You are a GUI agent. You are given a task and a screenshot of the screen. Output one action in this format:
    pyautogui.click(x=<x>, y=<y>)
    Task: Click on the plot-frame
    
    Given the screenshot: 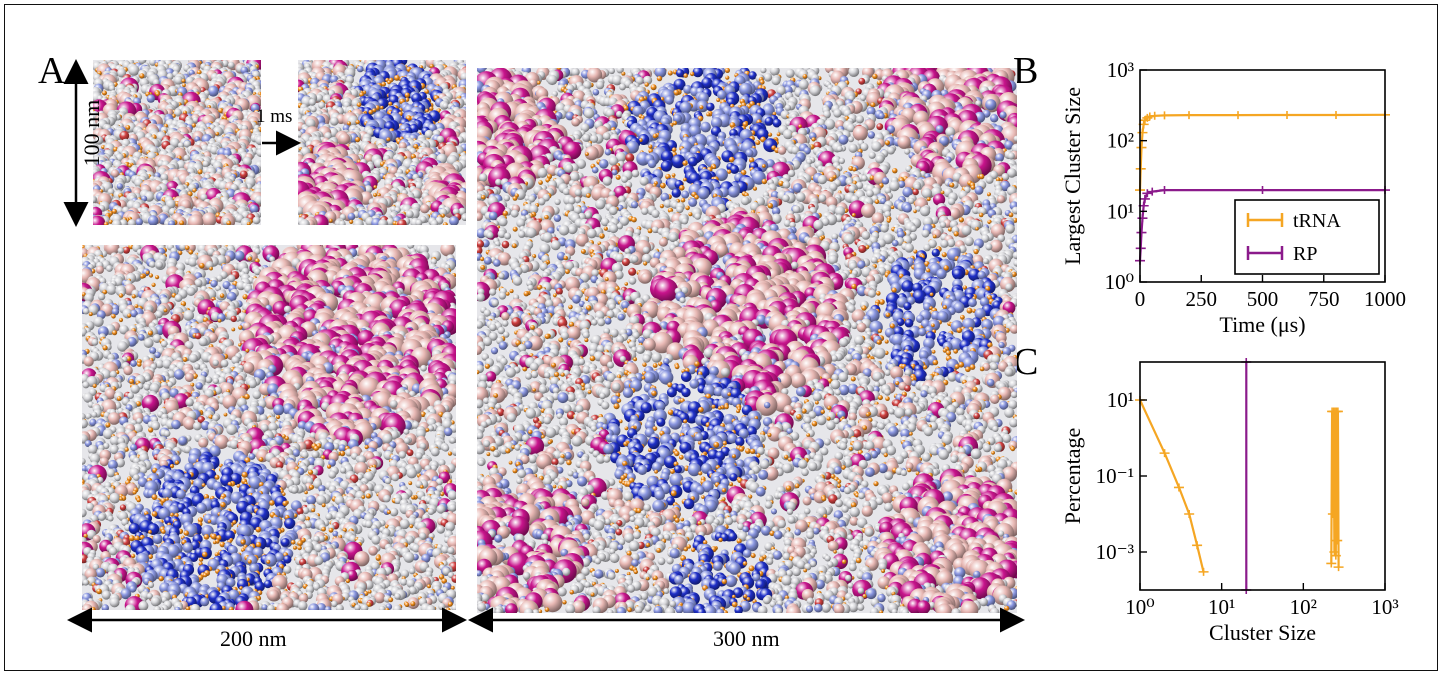 What is the action you would take?
    pyautogui.click(x=1262, y=476)
    